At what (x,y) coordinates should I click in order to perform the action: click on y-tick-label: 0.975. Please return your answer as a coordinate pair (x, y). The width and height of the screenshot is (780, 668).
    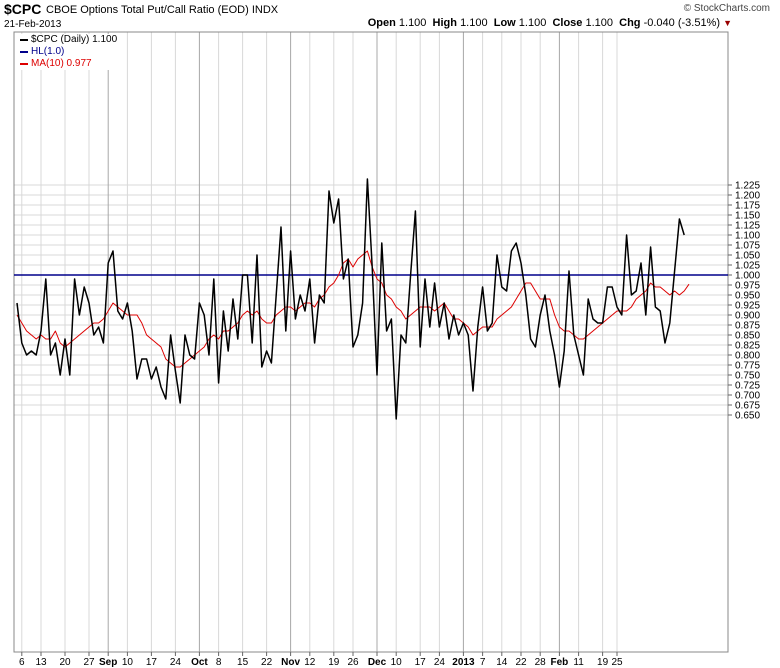
    Looking at the image, I should click on (747, 286).